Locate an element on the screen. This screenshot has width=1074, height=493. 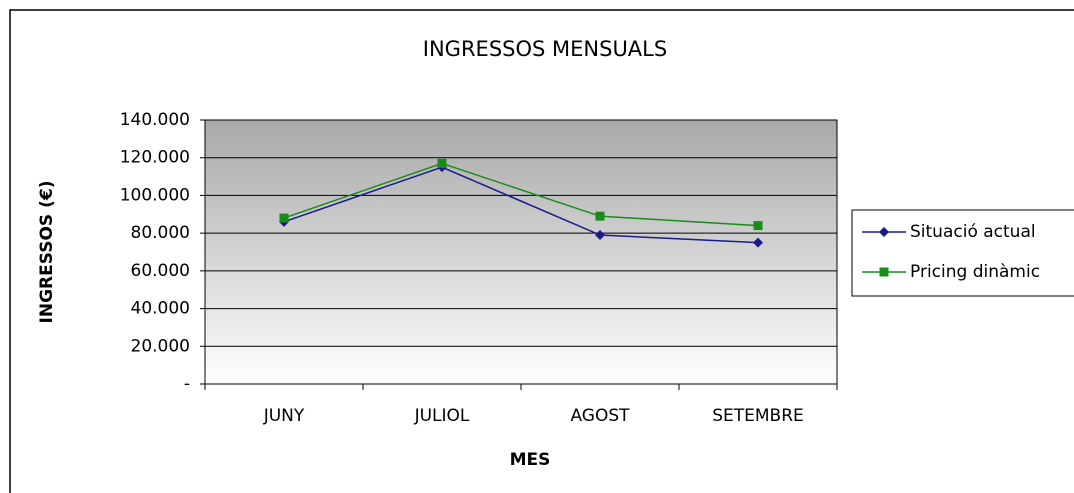
x-tick-label: JUNY is located at coordinates (284, 416).